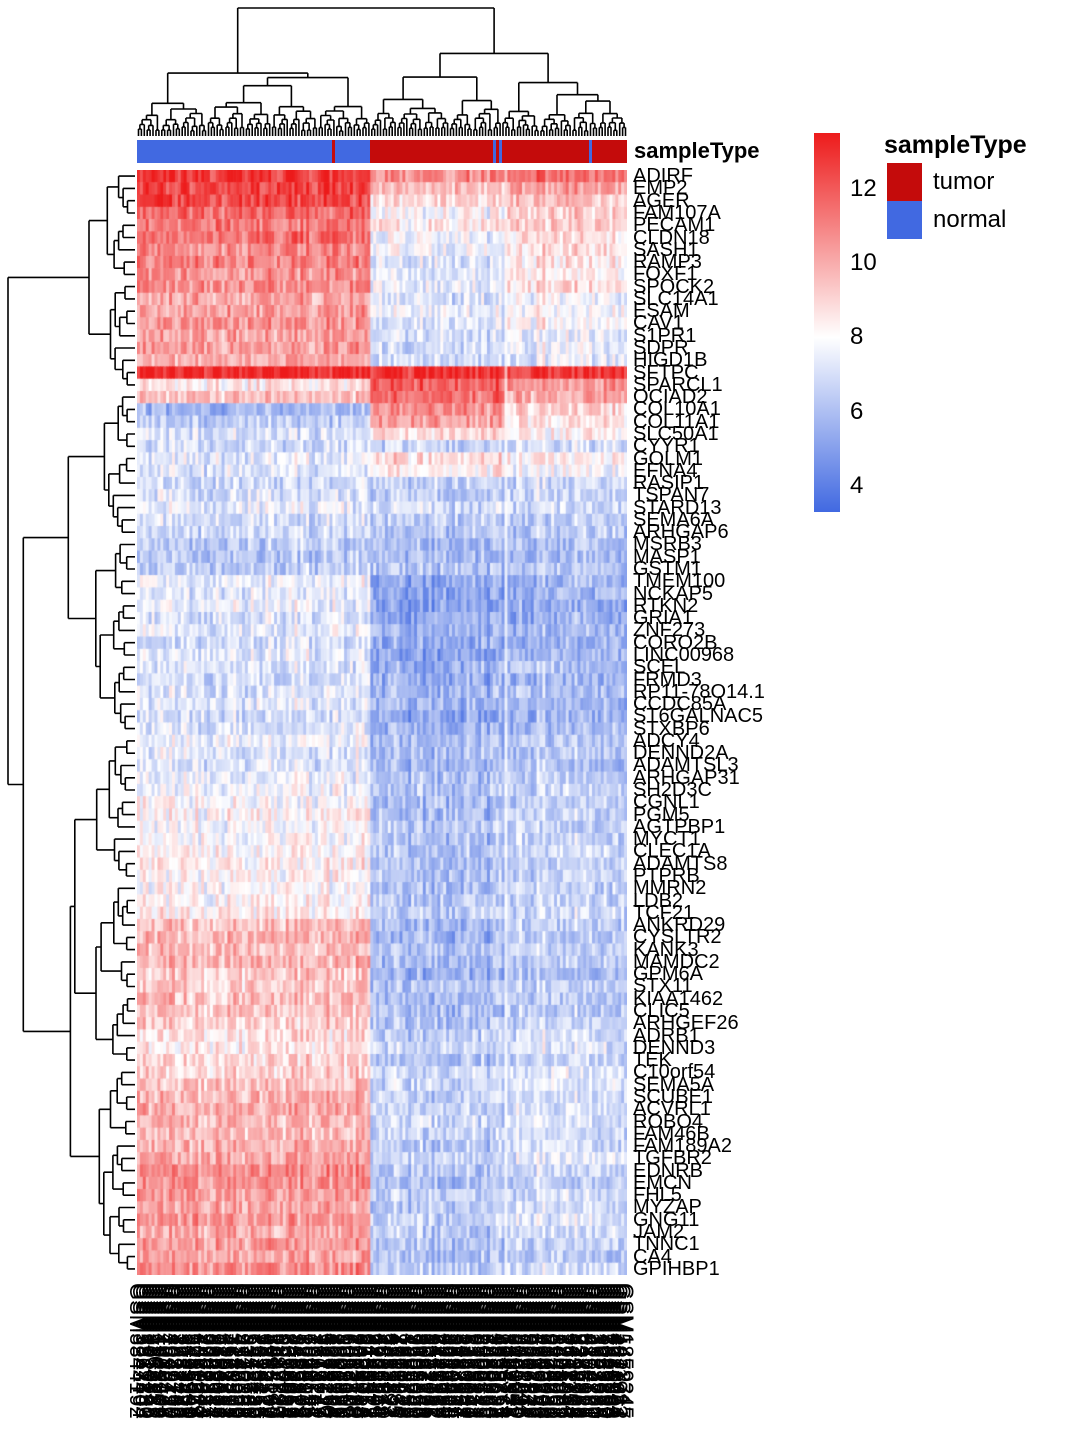 The height and width of the screenshot is (1439, 1080). What do you see at coordinates (670, 888) in the screenshot?
I see `row-label: MMRN2` at bounding box center [670, 888].